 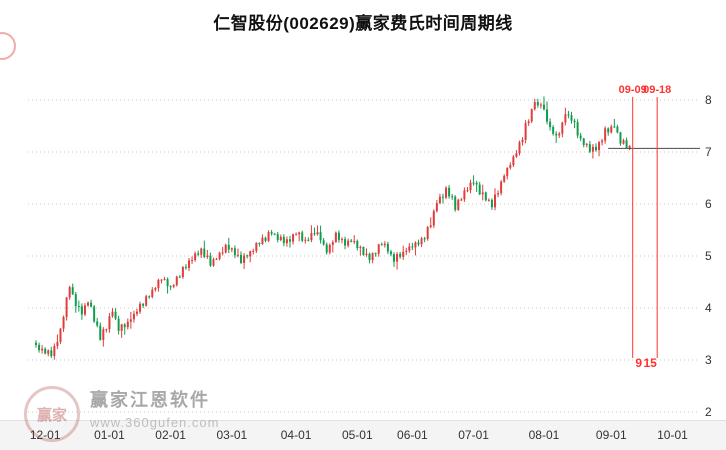 I want to click on x-tick-label: 08-01, so click(x=544, y=435).